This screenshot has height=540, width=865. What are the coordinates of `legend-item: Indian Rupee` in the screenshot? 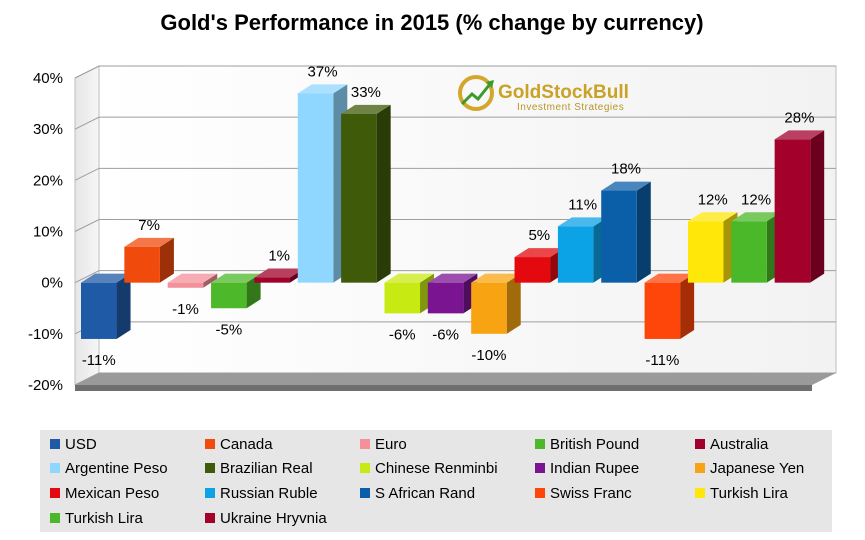 It's located at (587, 468).